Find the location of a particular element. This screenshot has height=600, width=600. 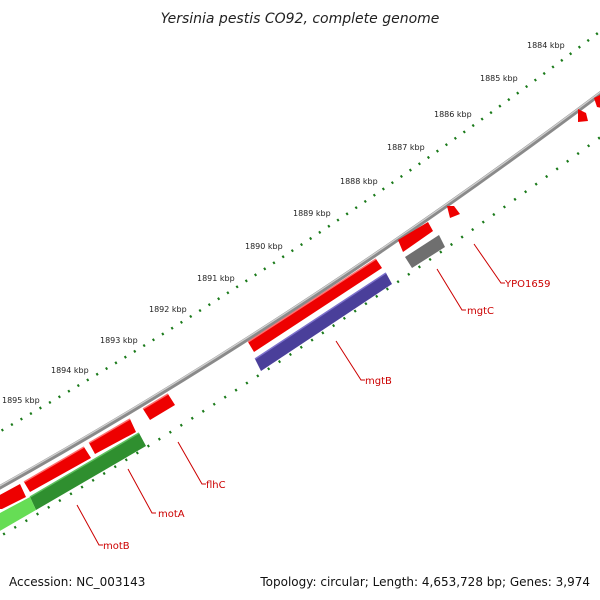

kbp-label-1888: 1888 kbp is located at coordinates (359, 181).